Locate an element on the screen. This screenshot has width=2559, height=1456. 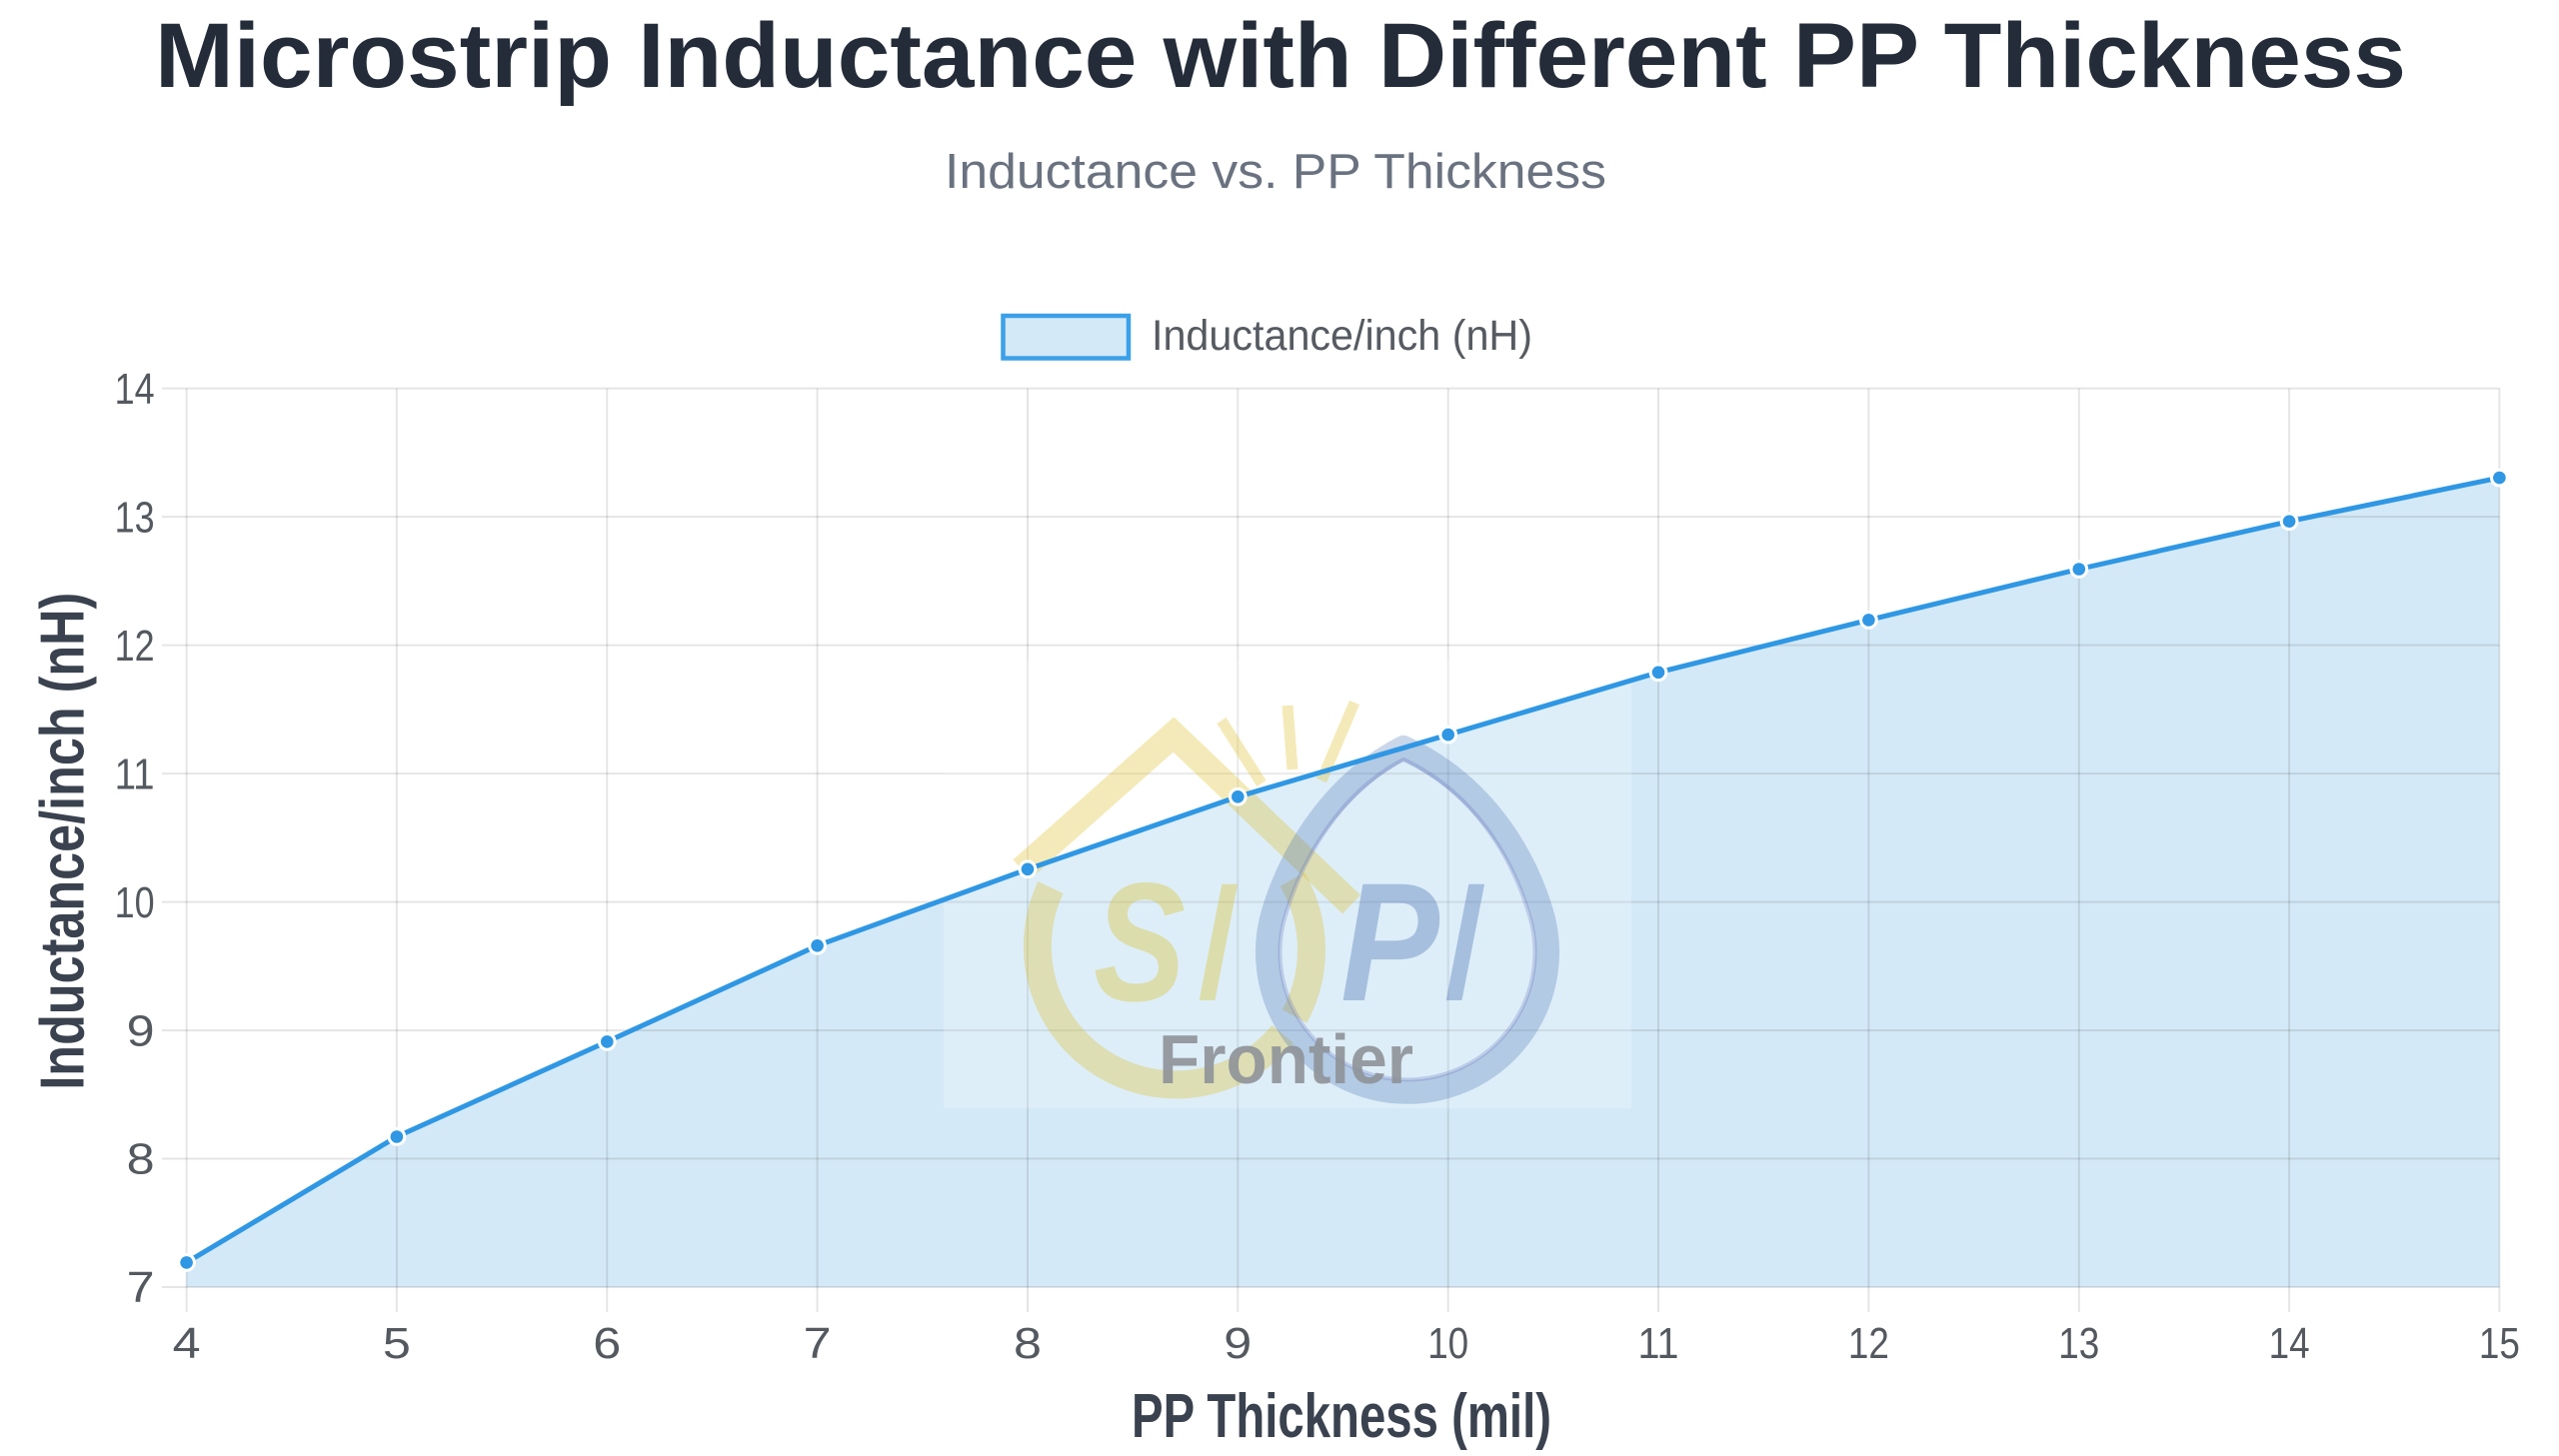
svg-text: PP Thickness (mil) is located at coordinates (1341, 1416).